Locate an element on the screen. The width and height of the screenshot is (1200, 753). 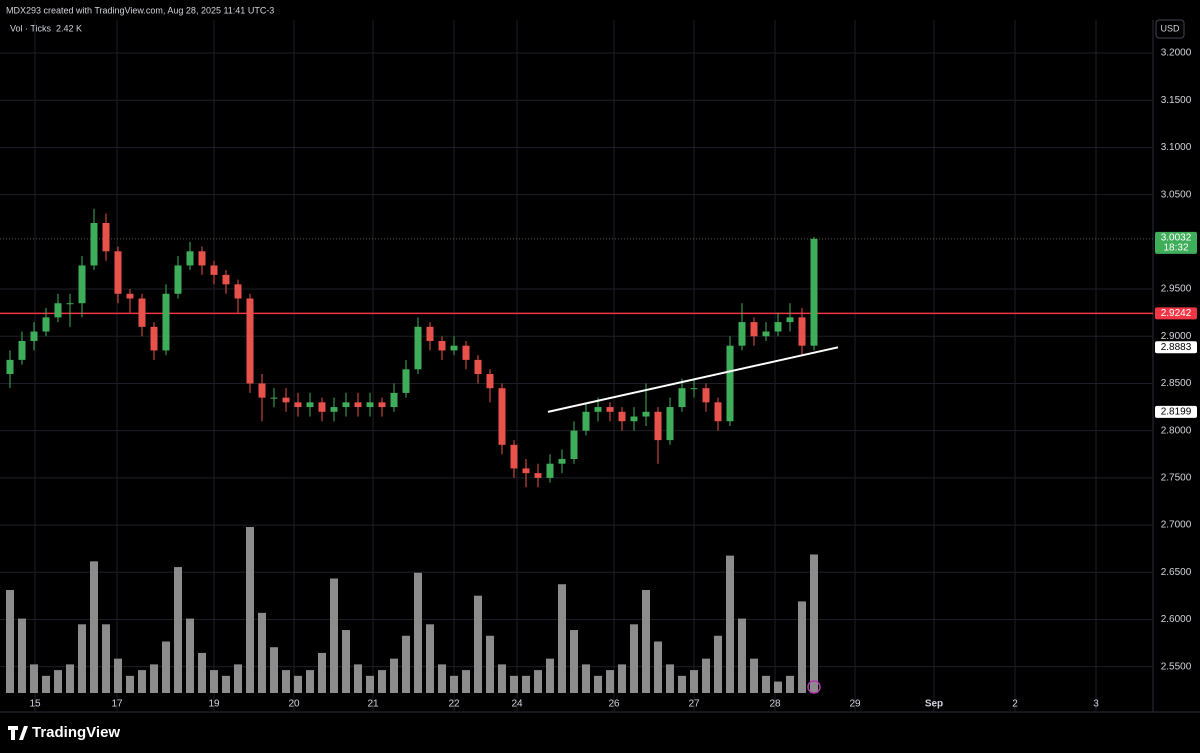
x-tick-label: 17 is located at coordinates (117, 704).